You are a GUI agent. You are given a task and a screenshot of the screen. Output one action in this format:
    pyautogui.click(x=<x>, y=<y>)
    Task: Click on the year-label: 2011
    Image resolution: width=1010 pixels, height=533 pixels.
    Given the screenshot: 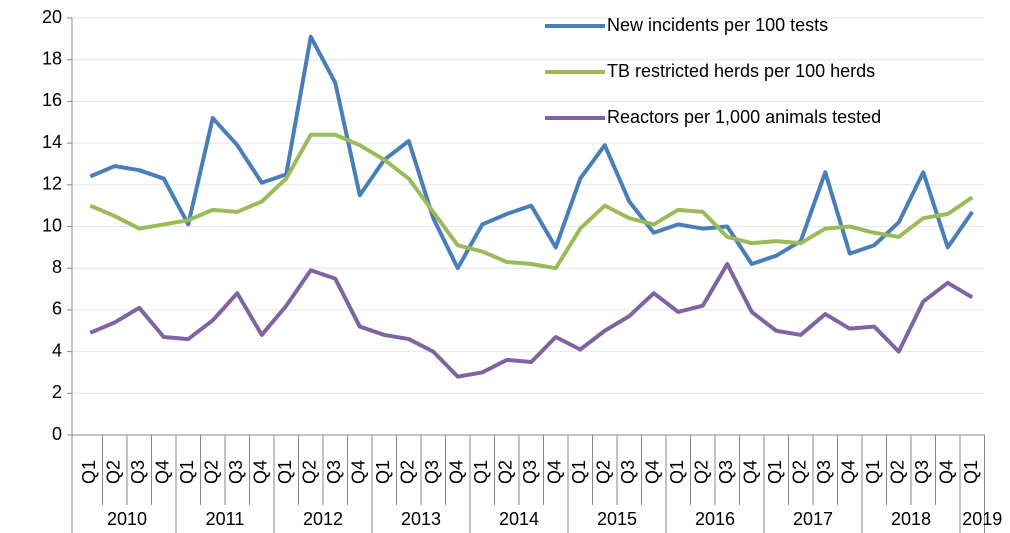 What is the action you would take?
    pyautogui.click(x=225, y=519)
    